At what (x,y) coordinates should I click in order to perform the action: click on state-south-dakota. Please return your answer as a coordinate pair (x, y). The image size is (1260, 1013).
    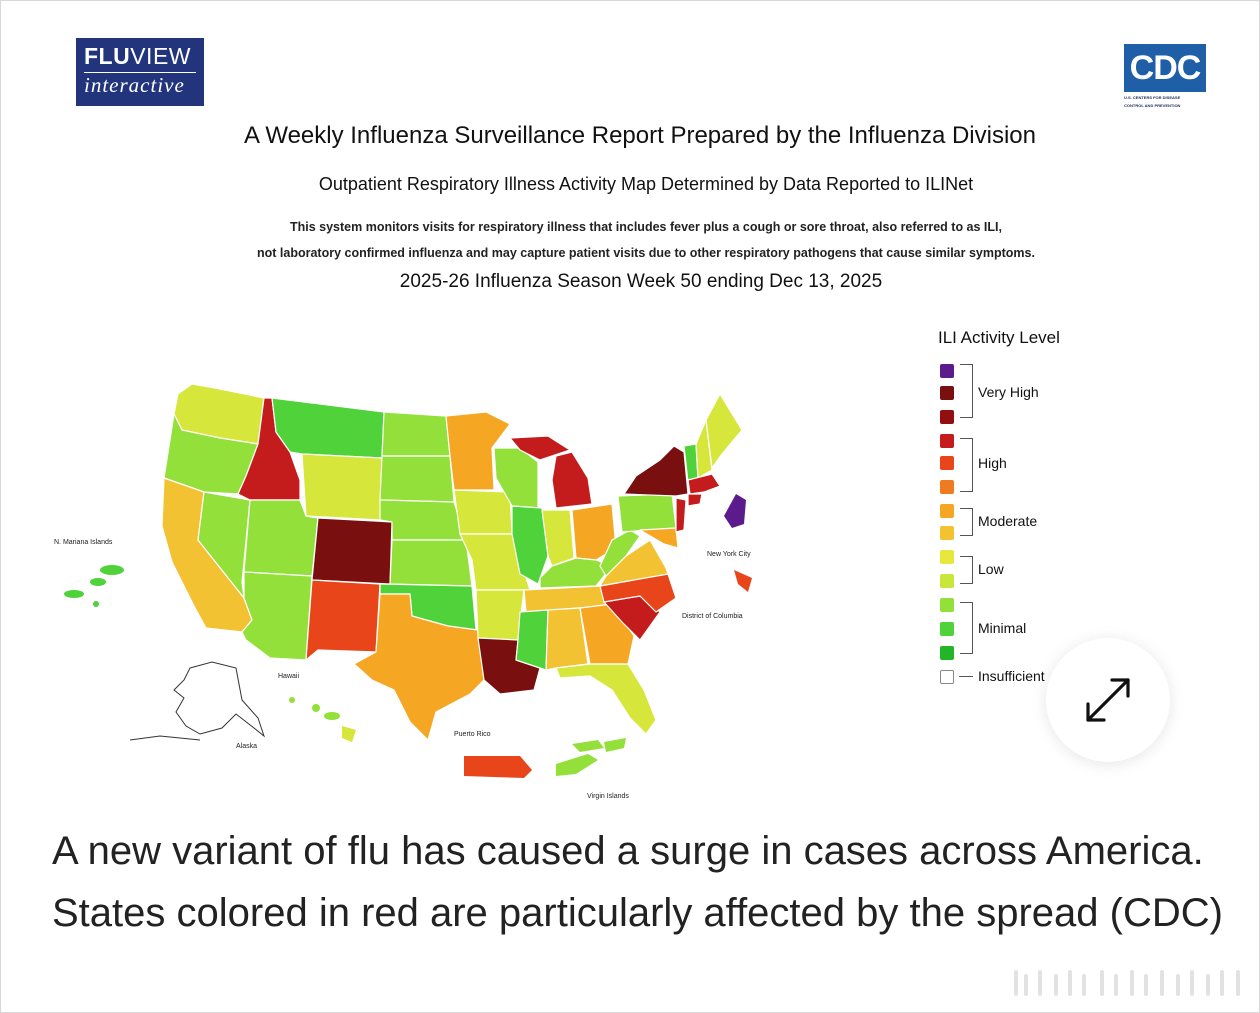
    Looking at the image, I should click on (417, 479).